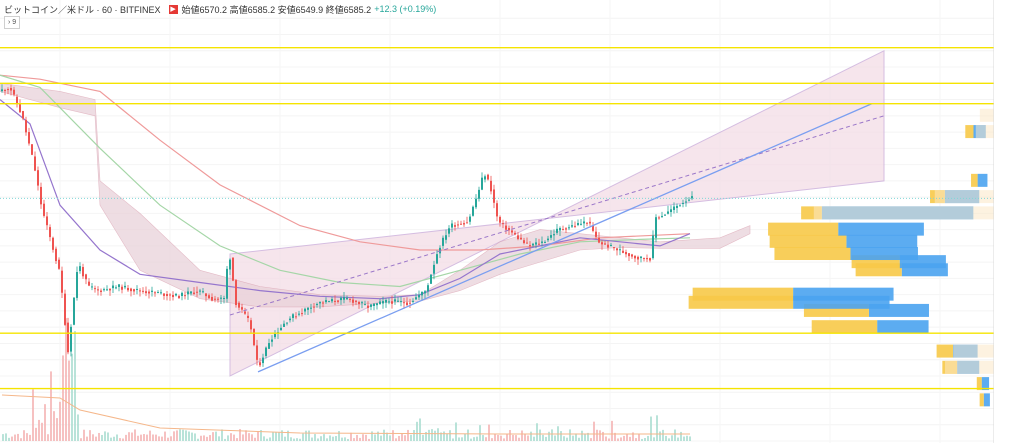  I want to click on indicator-collapse-chip: › 9, so click(12, 22).